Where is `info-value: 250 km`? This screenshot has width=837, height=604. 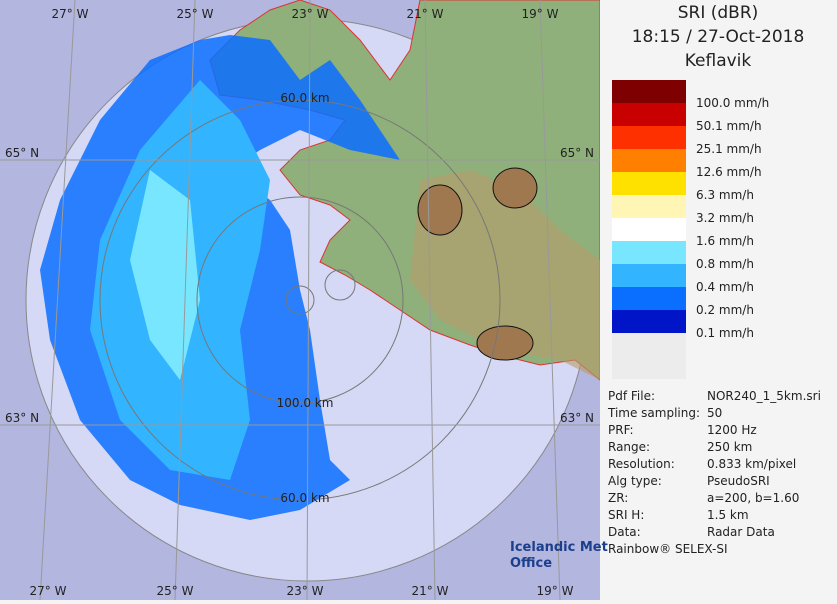 info-value: 250 km is located at coordinates (729, 447).